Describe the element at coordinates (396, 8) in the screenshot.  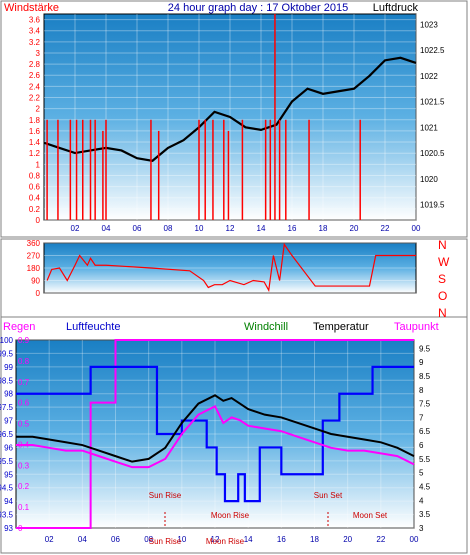
I see `right-label-pressure: Luftdruck` at that location.